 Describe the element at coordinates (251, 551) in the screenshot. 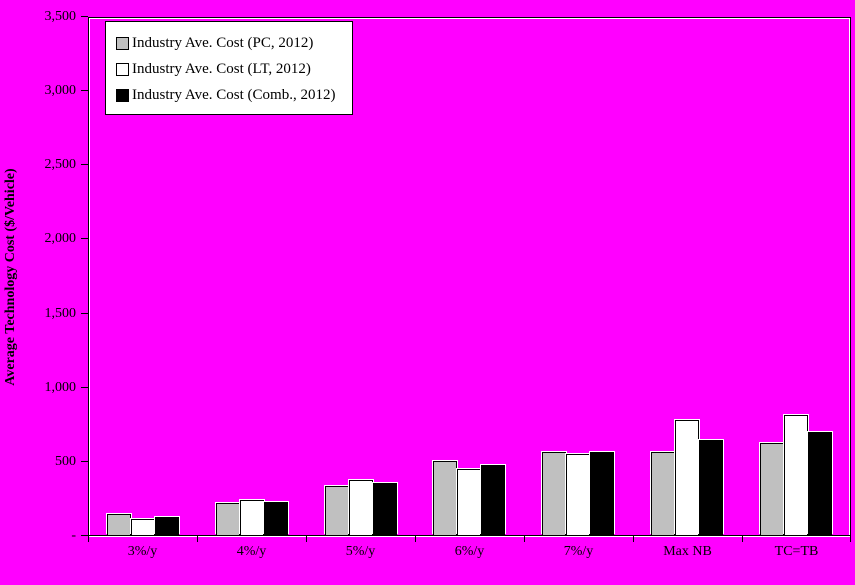

I see `x-category-label: 4%/y` at that location.